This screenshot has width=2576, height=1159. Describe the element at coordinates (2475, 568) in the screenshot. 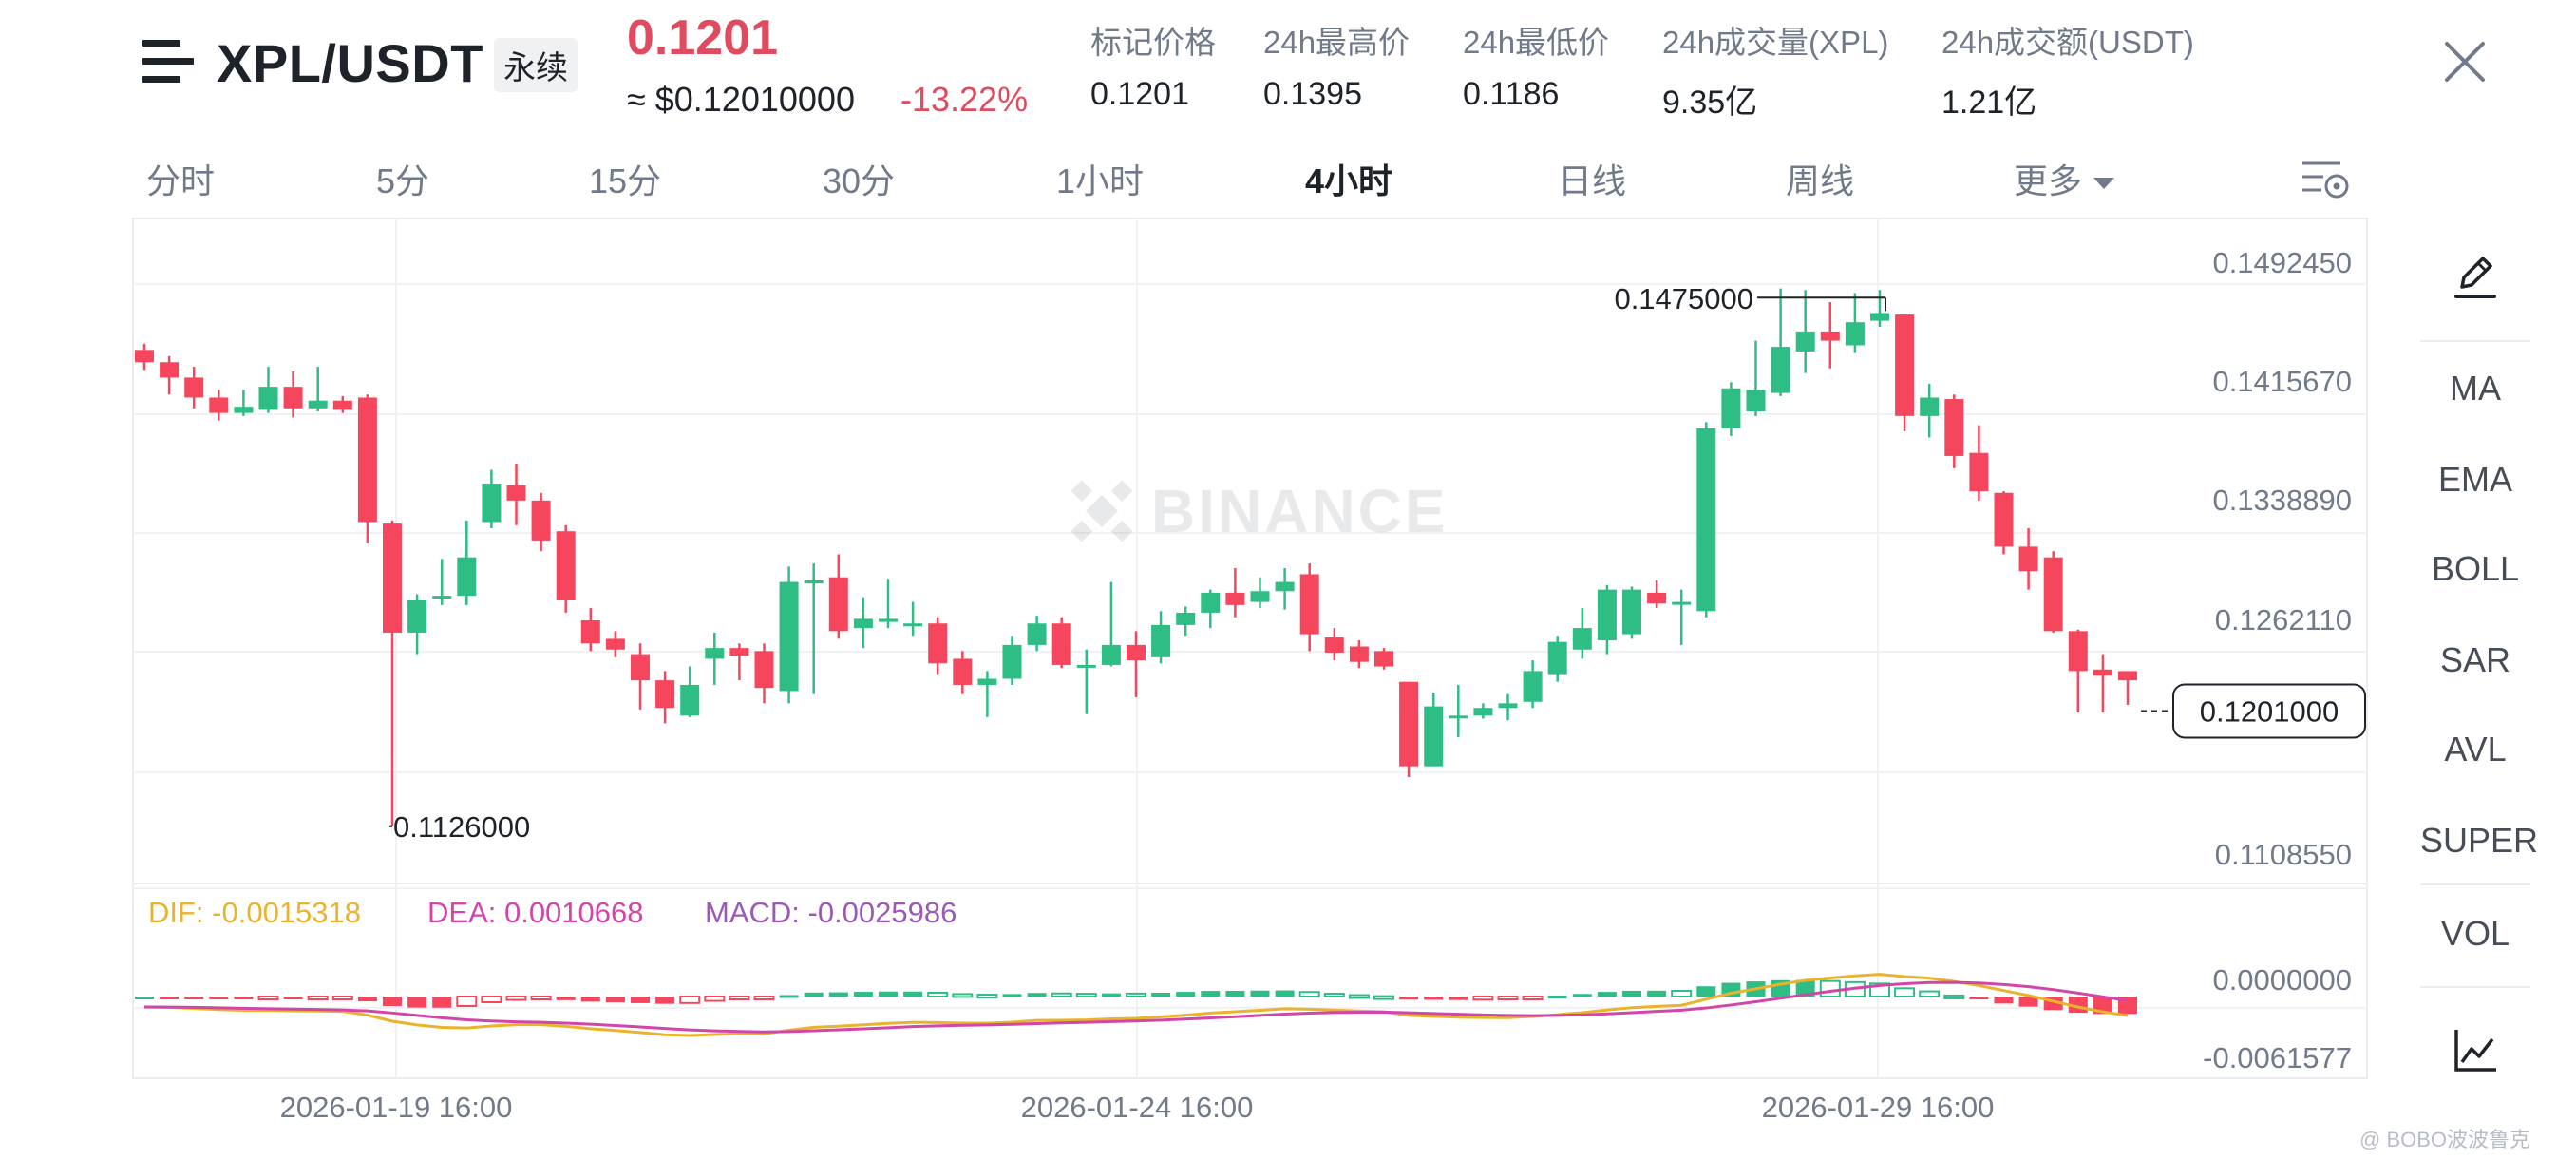

I see `indicator-boll: BOLL` at that location.